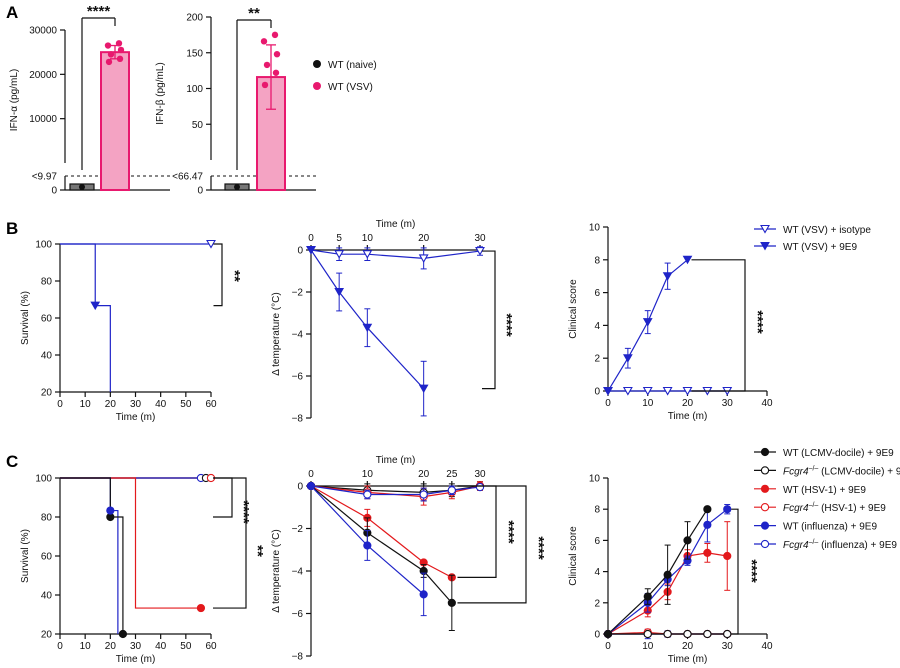 The width and height of the screenshot is (900, 668). What do you see at coordinates (47, 557) in the screenshot?
I see `y-tick-label: 60` at bounding box center [47, 557].